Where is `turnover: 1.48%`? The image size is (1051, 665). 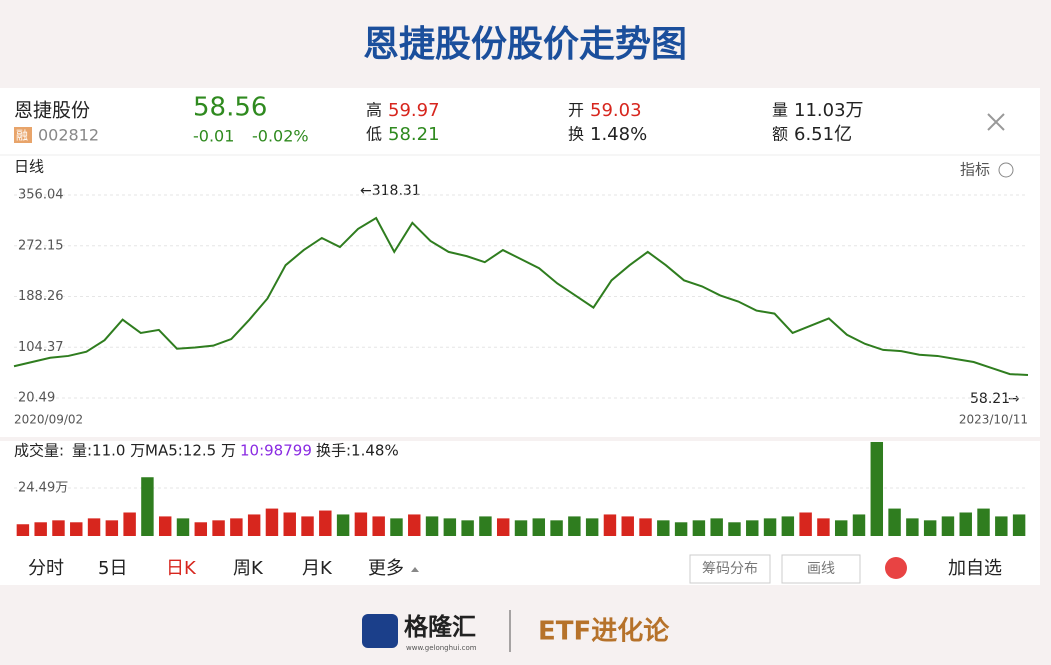
turnover: 1.48% is located at coordinates (618, 134).